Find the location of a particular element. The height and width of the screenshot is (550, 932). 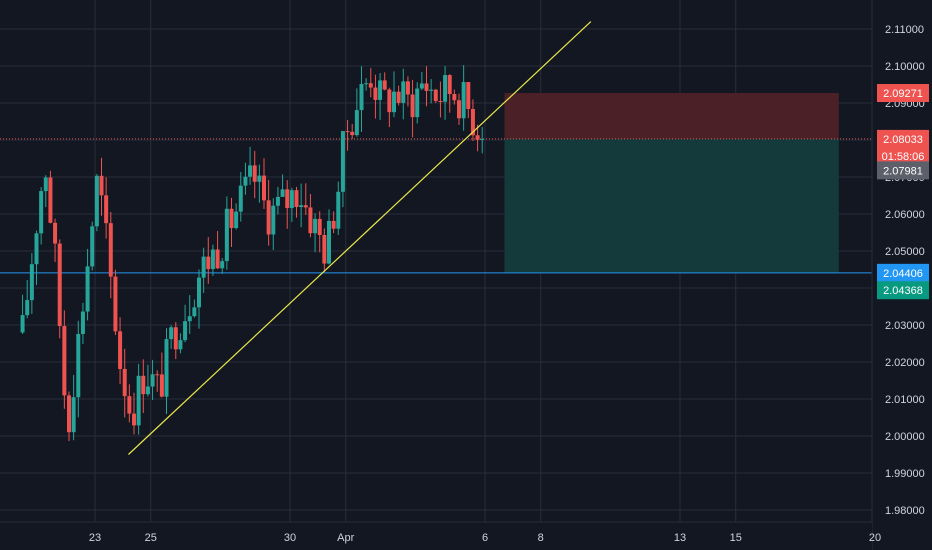

x-tick-label: Apr is located at coordinates (345, 538).